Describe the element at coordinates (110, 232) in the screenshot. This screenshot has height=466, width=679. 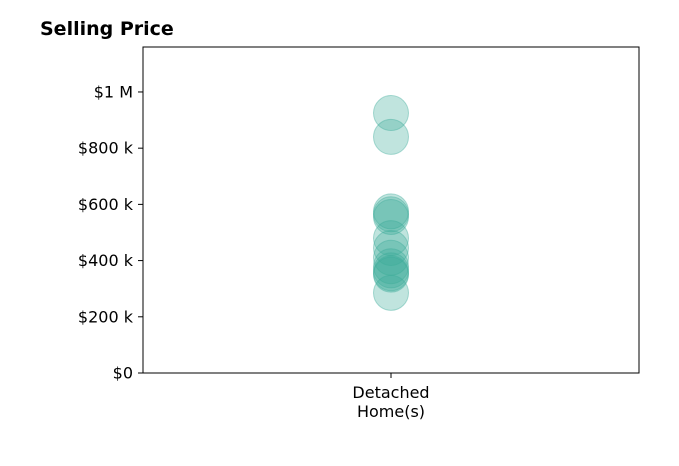
I see `y-axis: $0 $200 k $400 k $600 k $800 k $1 M` at that location.